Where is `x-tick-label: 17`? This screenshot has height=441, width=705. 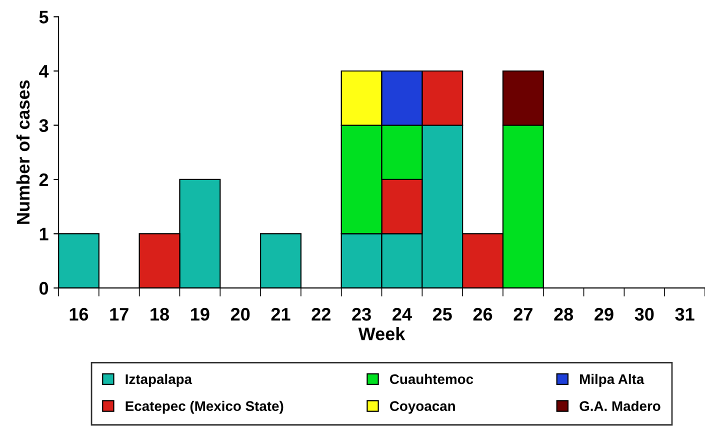
x-tick-label: 17 is located at coordinates (119, 314).